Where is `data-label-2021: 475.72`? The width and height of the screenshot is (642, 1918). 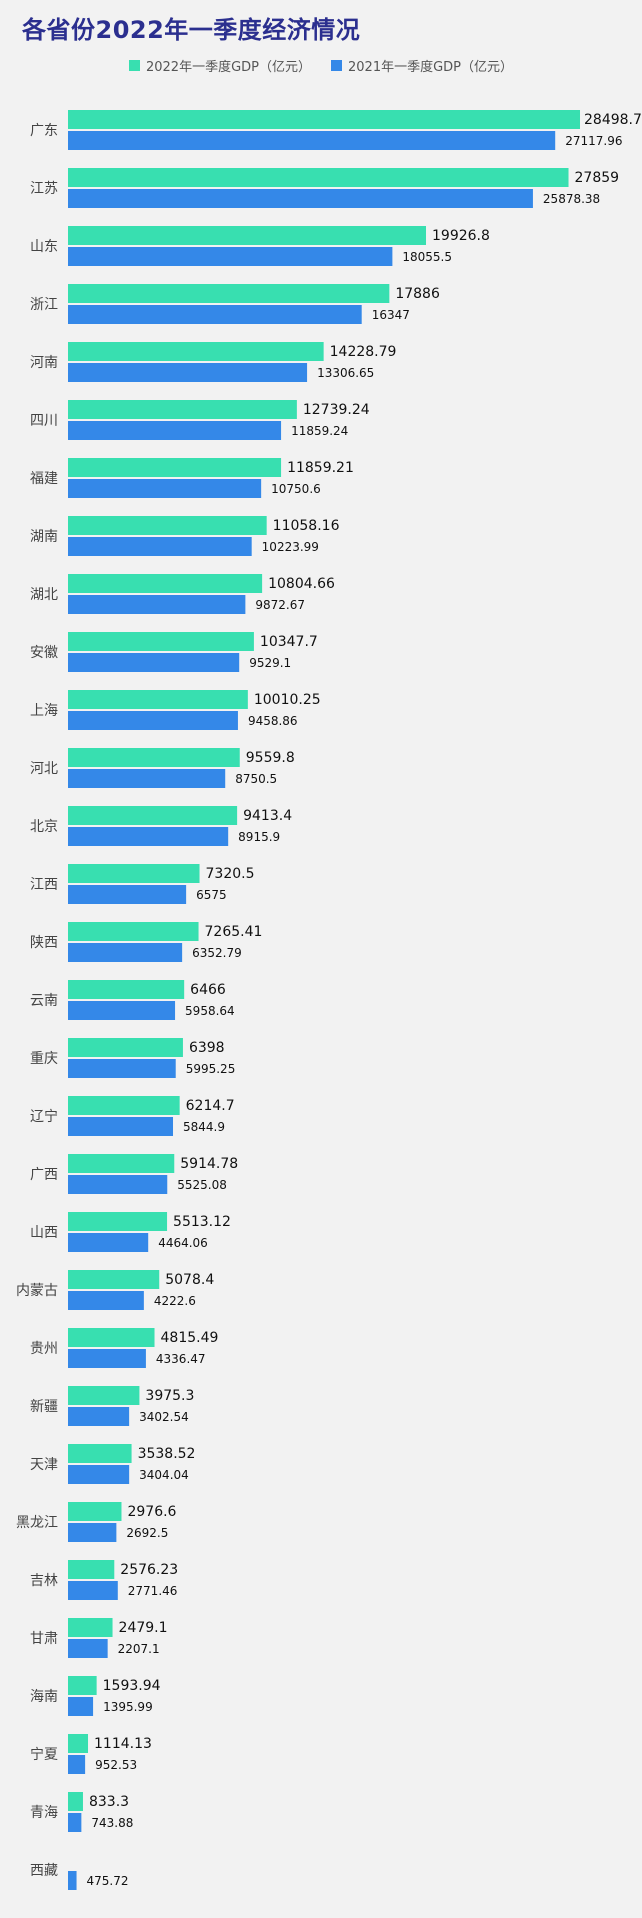
data-label-2021: 475.72 is located at coordinates (108, 1881).